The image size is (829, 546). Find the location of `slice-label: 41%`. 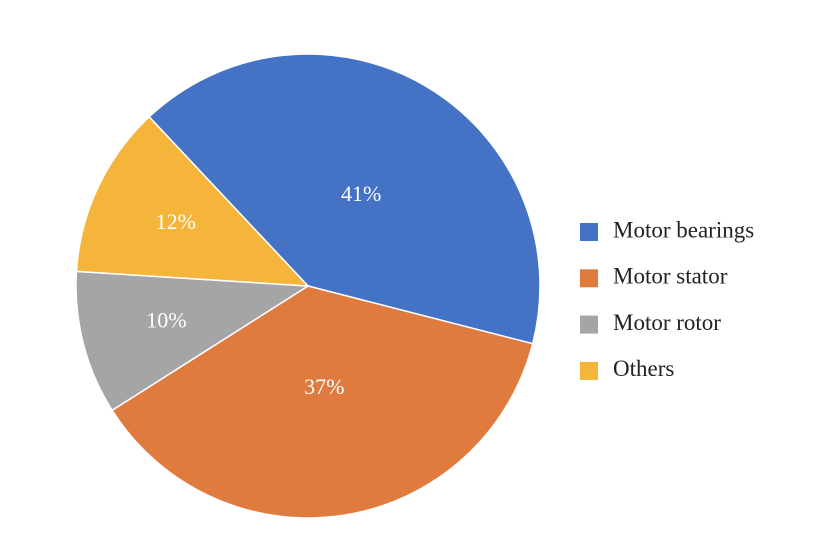

slice-label: 41% is located at coordinates (361, 193).